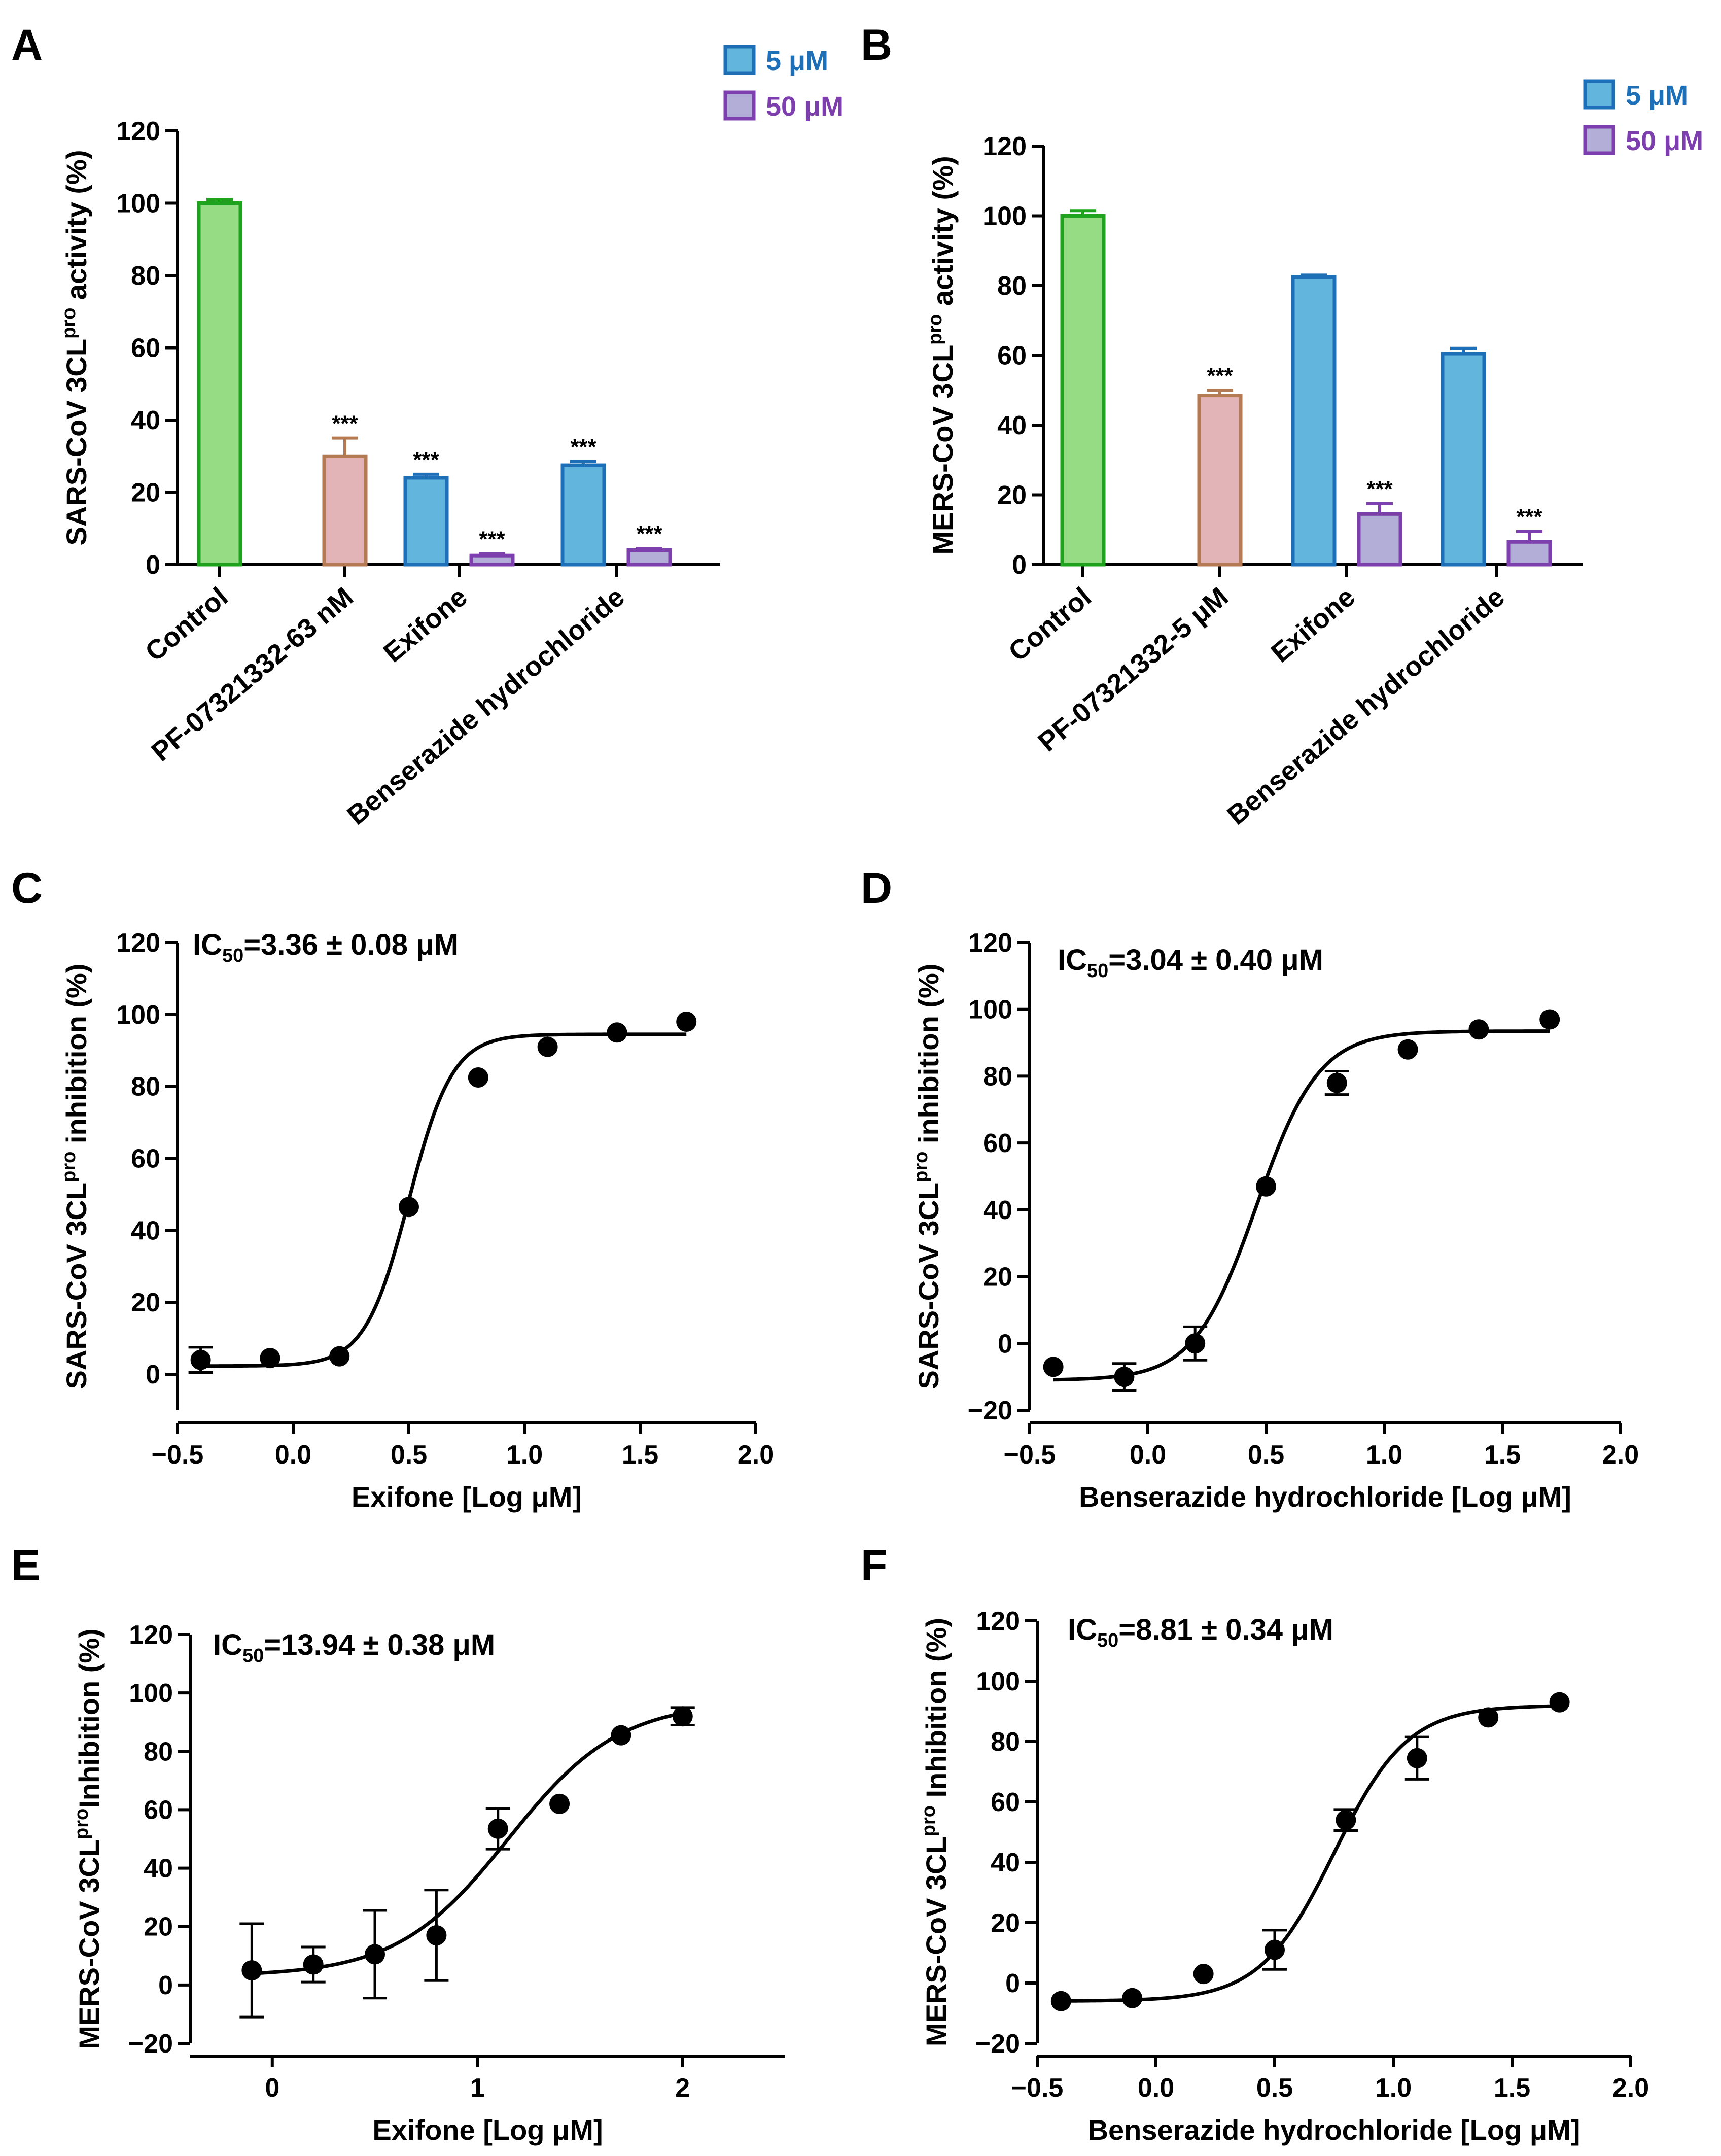 Image resolution: width=1721 pixels, height=2156 pixels. What do you see at coordinates (477, 2088) in the screenshot?
I see `x-tick-label: 1` at bounding box center [477, 2088].